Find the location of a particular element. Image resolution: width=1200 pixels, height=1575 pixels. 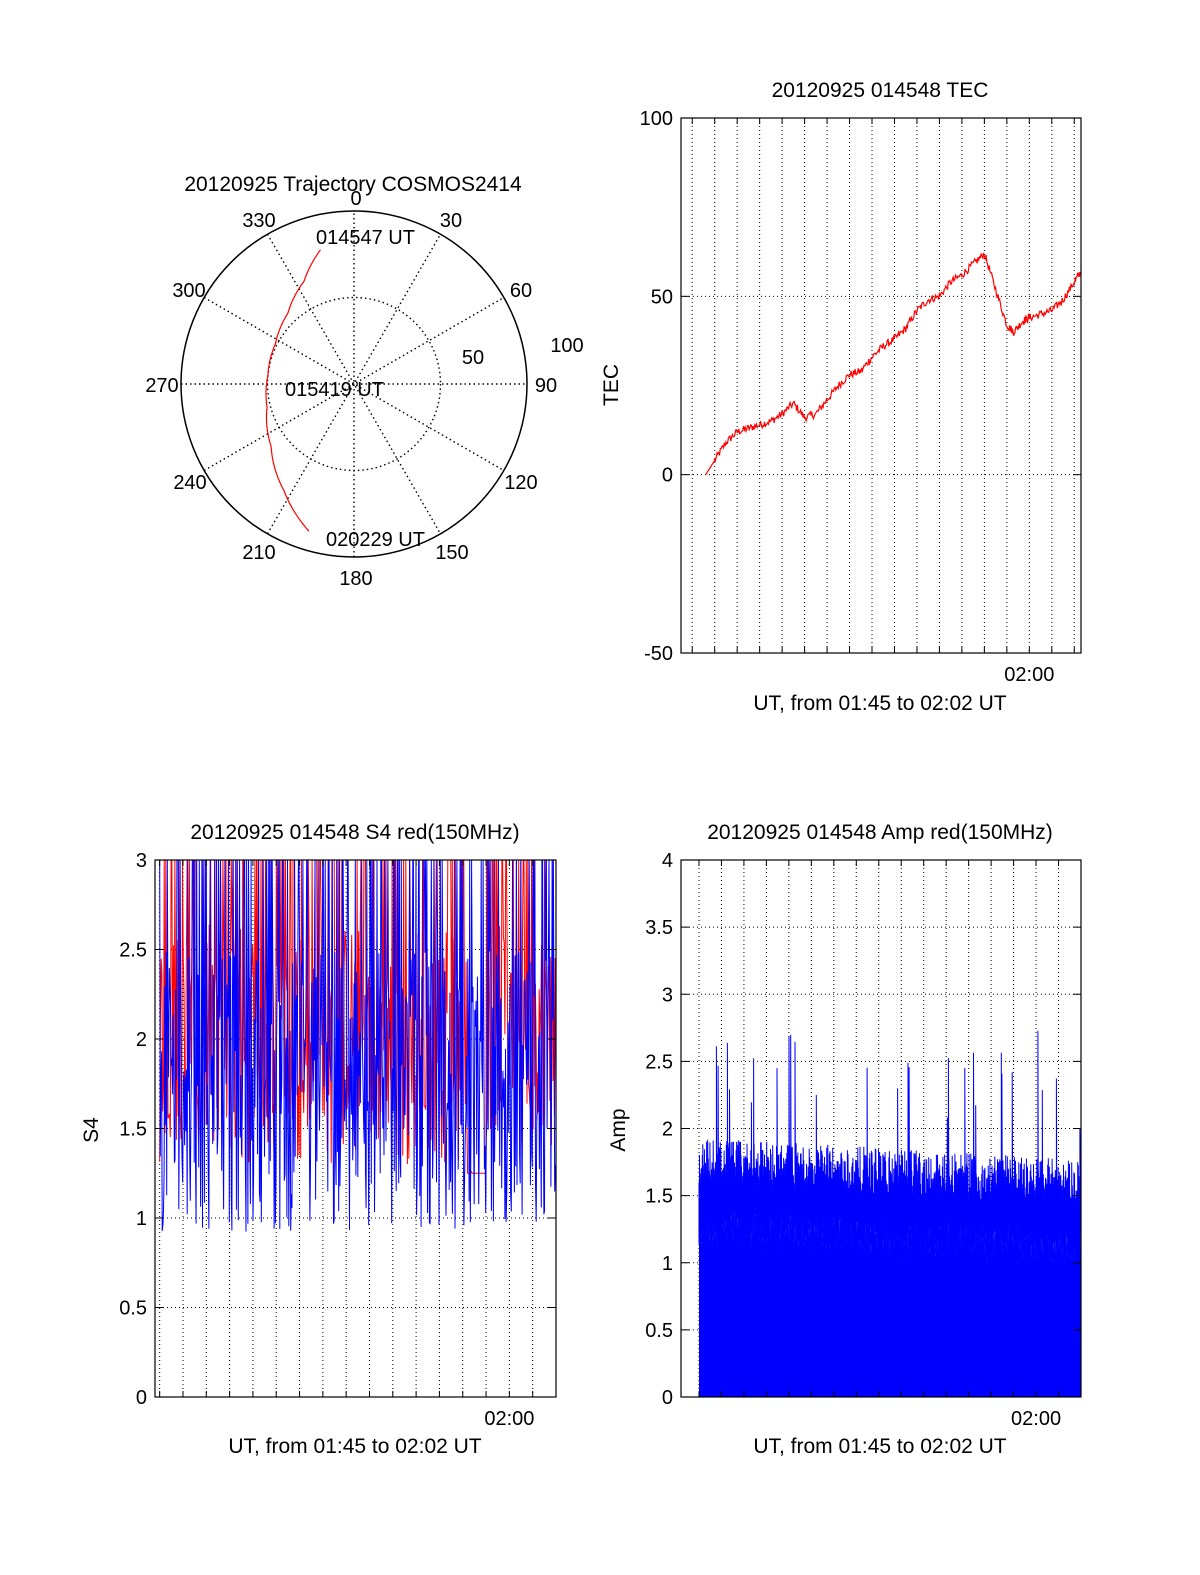

amp-ytick-label: 3 is located at coordinates (667, 995).